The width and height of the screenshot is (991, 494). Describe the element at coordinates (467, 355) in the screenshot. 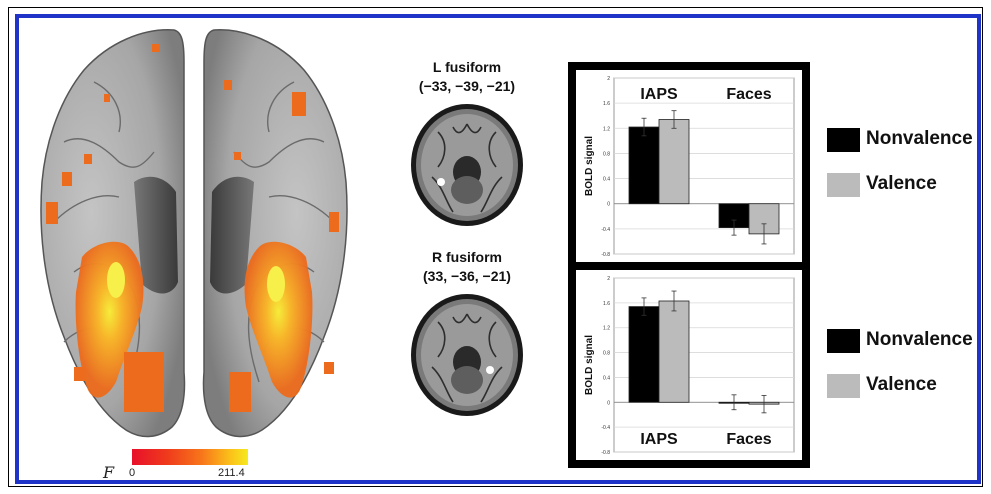

I see `mri-slice-right-fusiform` at that location.